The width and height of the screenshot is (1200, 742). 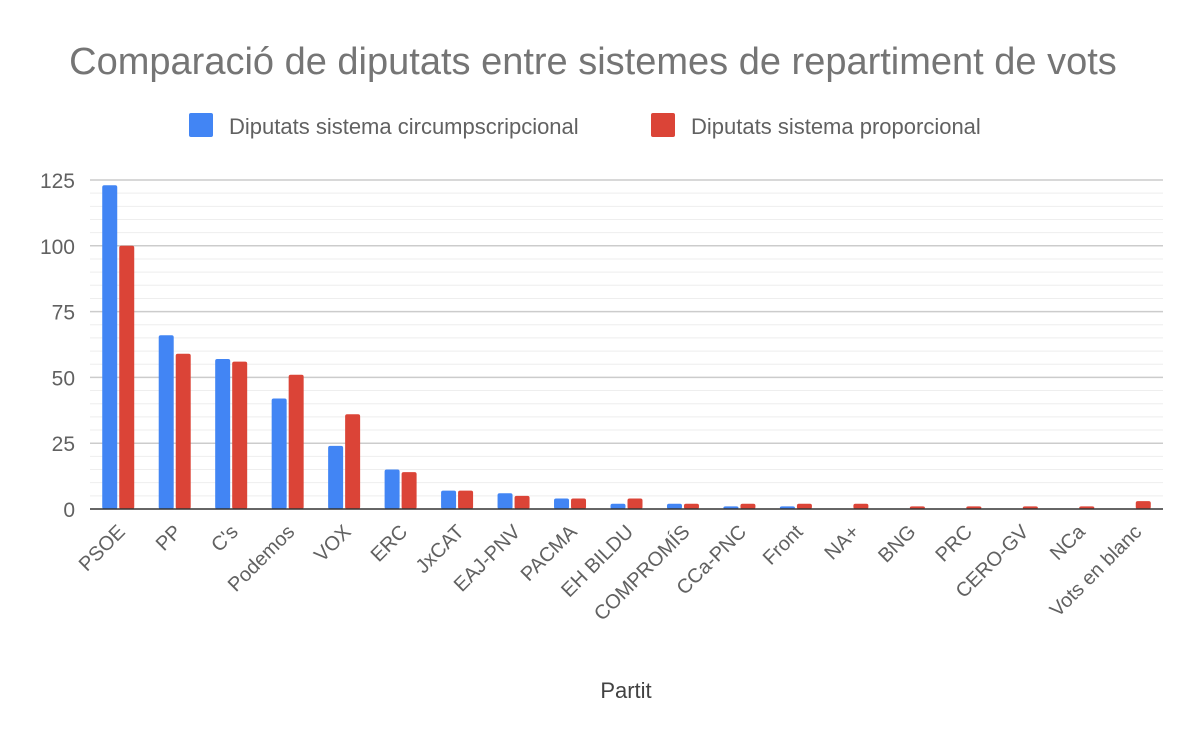 I want to click on x-tick-label: VOX, so click(x=332, y=543).